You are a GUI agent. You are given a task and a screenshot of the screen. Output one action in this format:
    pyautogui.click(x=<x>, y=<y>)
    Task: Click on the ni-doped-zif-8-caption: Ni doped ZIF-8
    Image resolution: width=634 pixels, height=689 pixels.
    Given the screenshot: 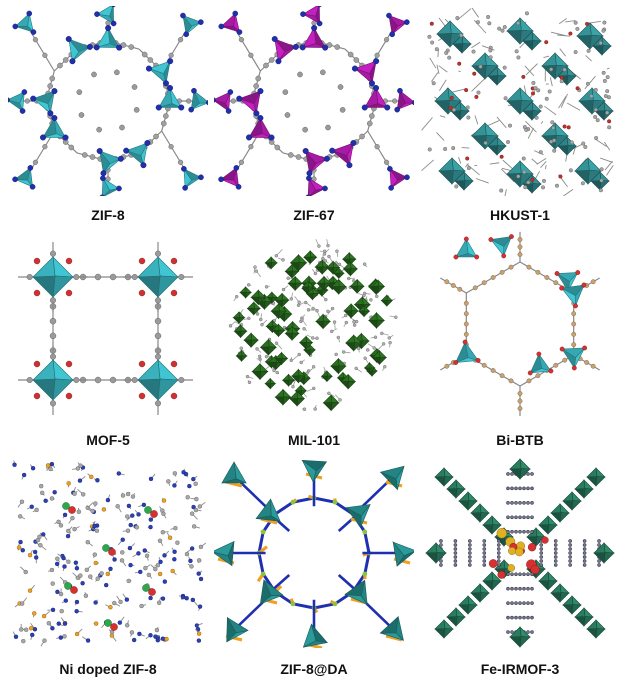 What is the action you would take?
    pyautogui.click(x=108, y=669)
    